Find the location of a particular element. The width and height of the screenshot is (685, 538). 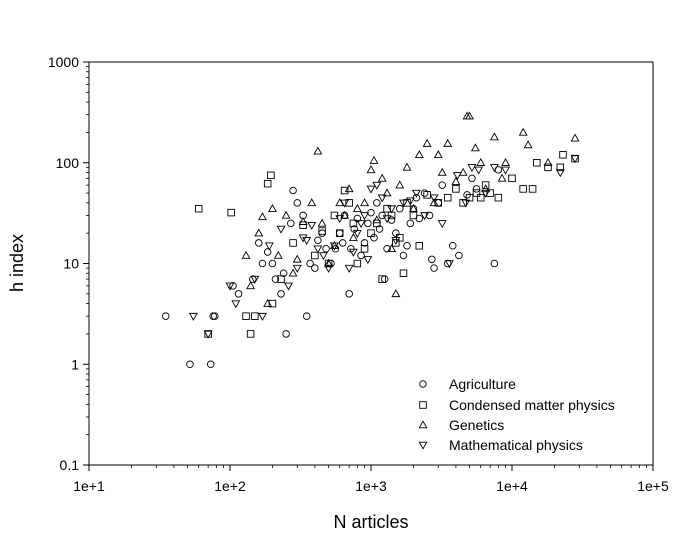

legend-label-agriculture: Agriculture is located at coordinates (482, 384).